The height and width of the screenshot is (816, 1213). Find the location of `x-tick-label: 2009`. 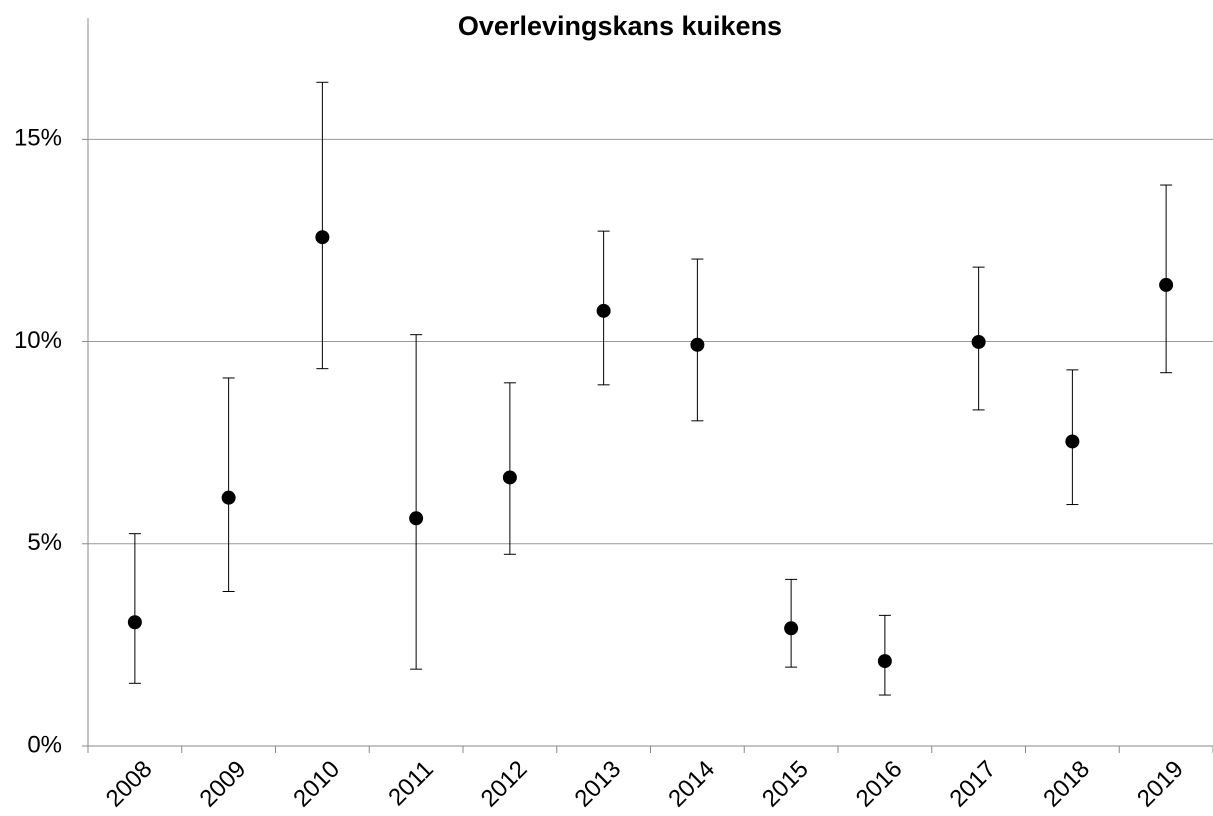

x-tick-label: 2009 is located at coordinates (223, 784).